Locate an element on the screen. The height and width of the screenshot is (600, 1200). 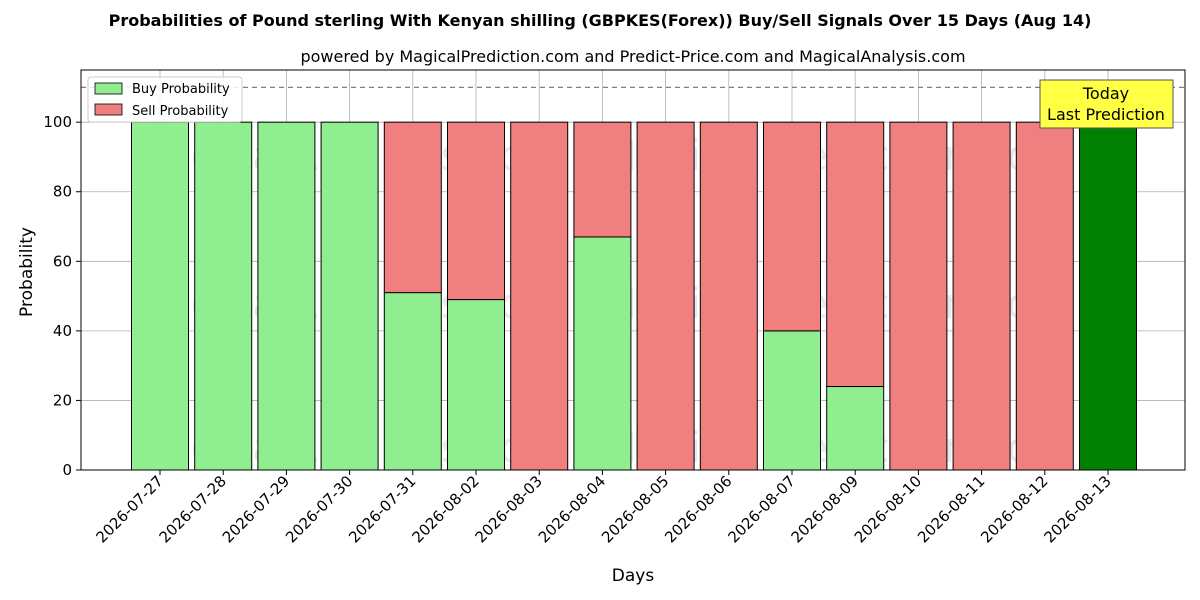
y-axis-ticks: 0 20 40 60 80 100 is located at coordinates (62, 296).